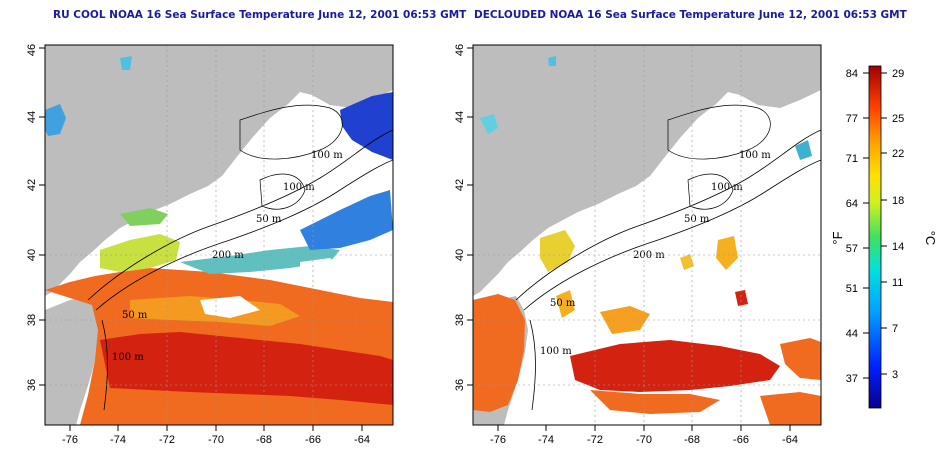 The height and width of the screenshot is (475, 950). I want to click on right-contour-label-1: 100 m, so click(755, 155).